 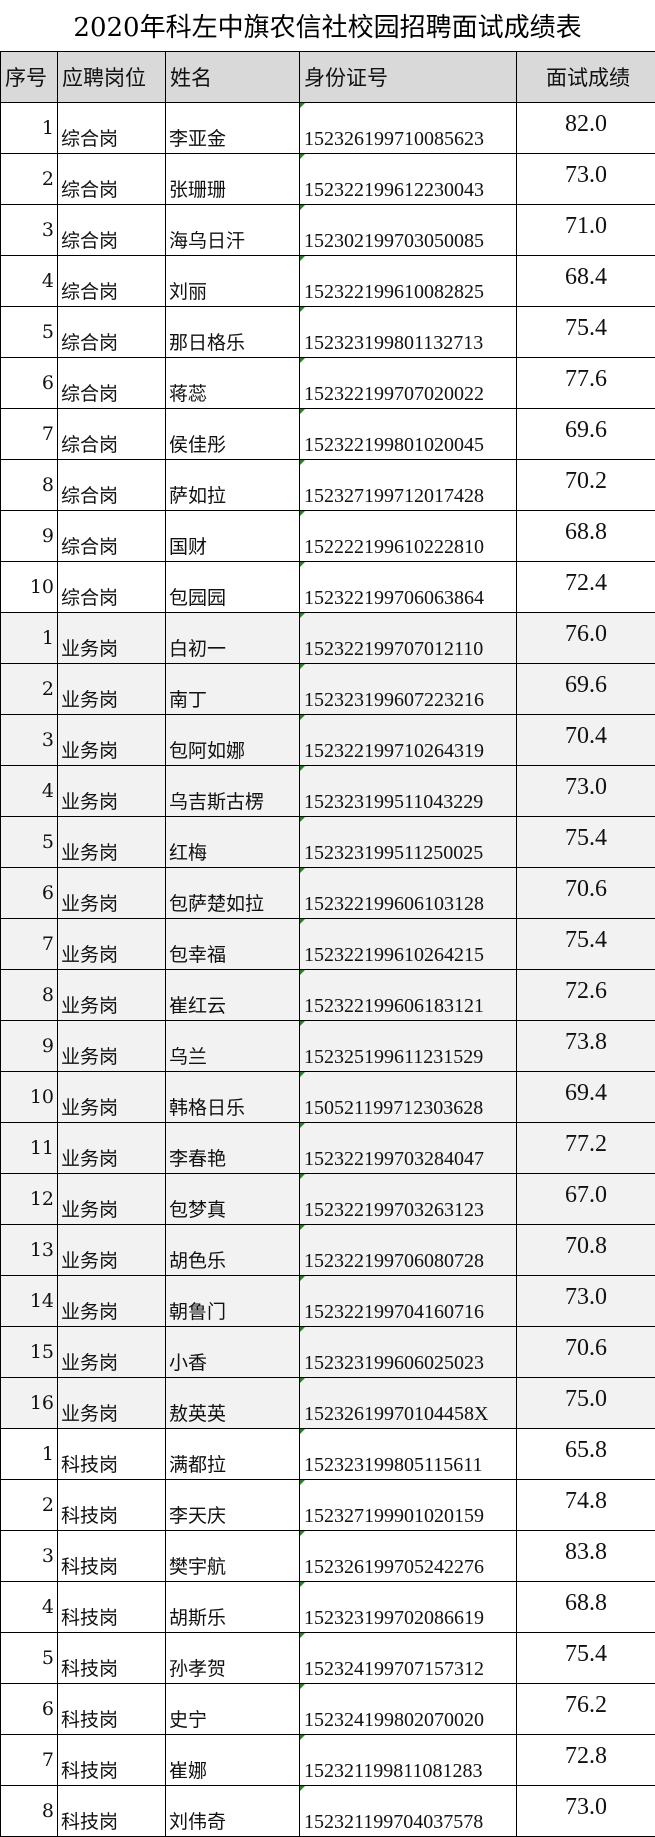 What do you see at coordinates (29, 179) in the screenshot?
I see `no-cell: 2` at bounding box center [29, 179].